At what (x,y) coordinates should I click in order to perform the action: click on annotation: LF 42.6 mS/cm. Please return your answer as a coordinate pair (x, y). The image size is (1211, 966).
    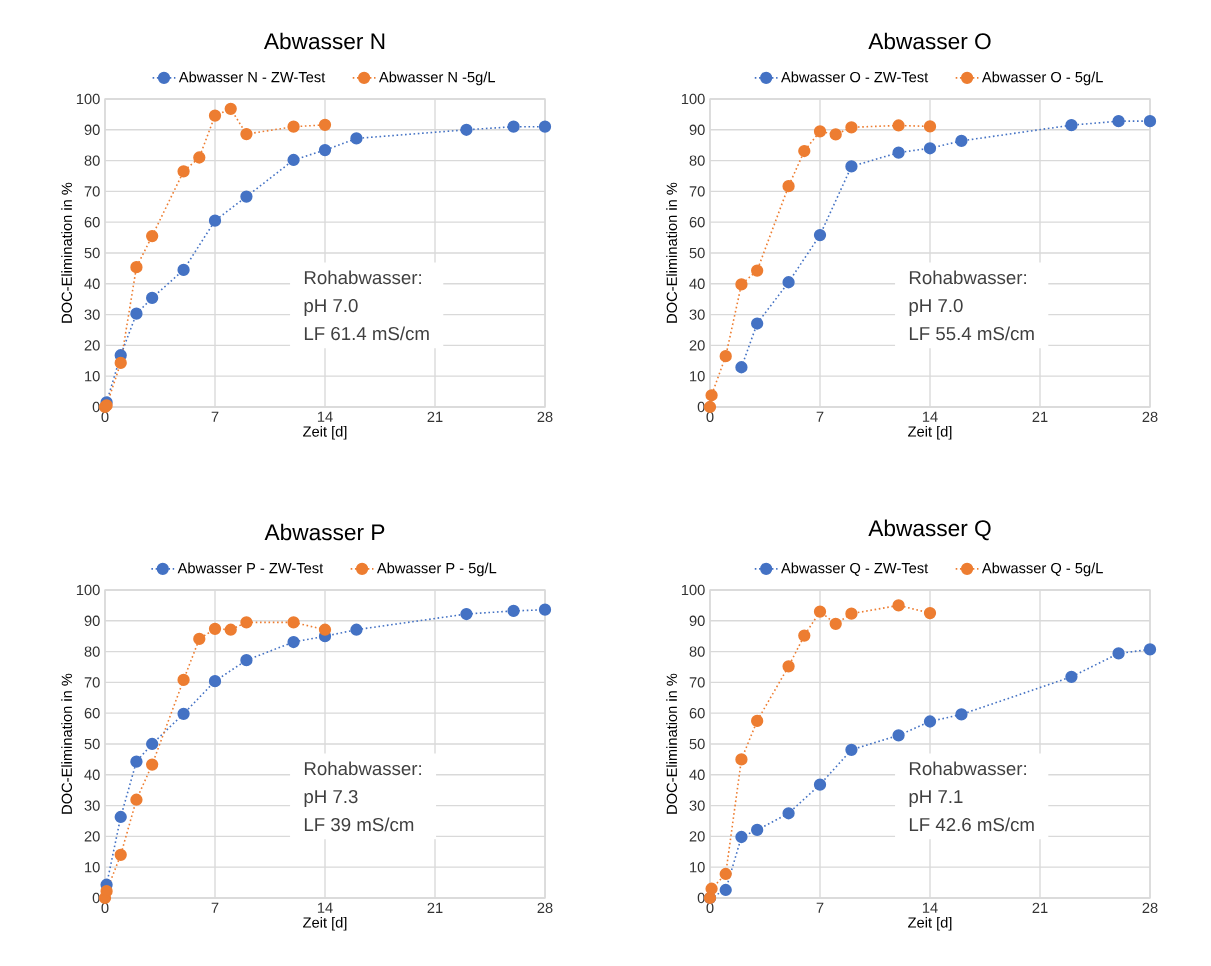
    Looking at the image, I should click on (971, 824).